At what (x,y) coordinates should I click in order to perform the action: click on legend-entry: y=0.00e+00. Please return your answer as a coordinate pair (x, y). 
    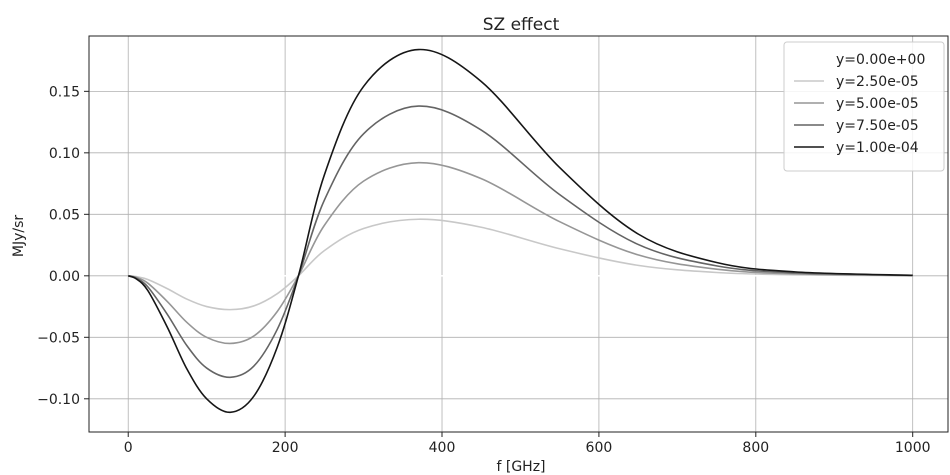
    Looking at the image, I should click on (880, 60).